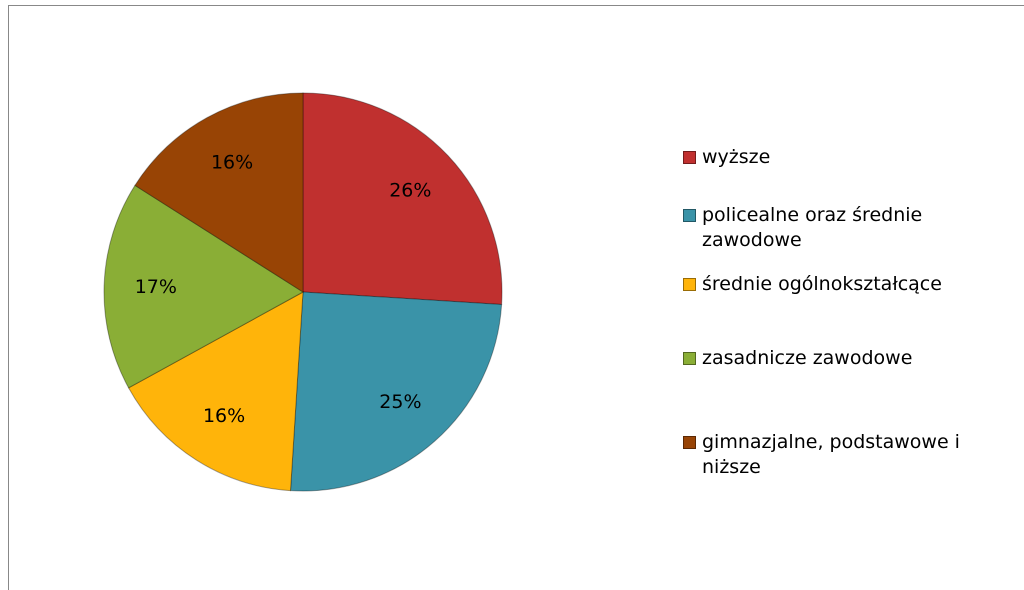  I want to click on legend-item: gimnazjalne, podstawowe i niższe, so click(848, 455).